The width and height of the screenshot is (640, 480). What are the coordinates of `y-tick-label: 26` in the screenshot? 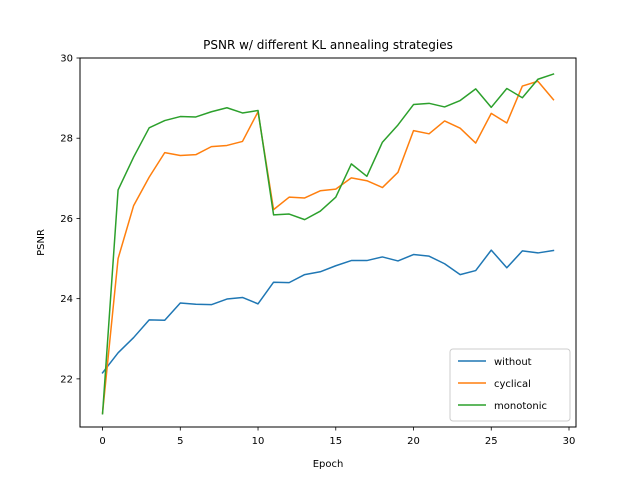 It's located at (66, 219).